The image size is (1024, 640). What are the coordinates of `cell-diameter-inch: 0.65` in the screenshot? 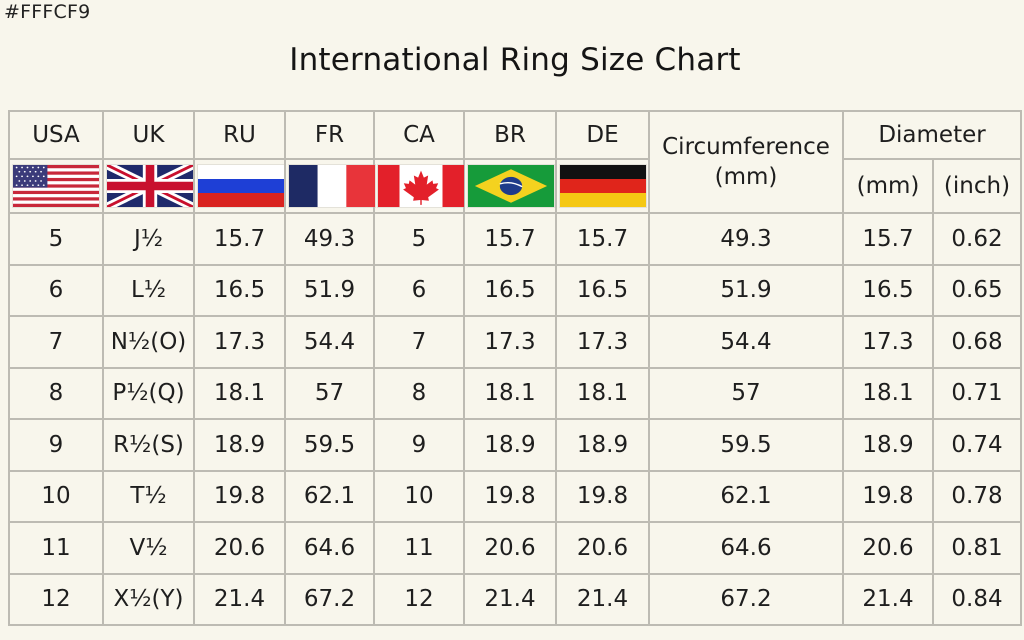 It's located at (977, 290).